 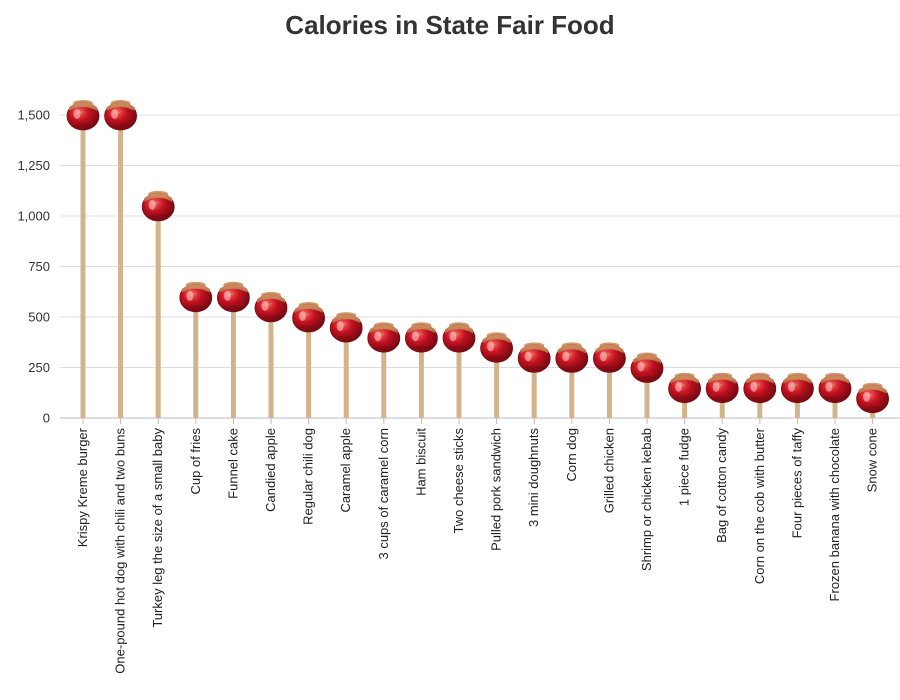 What do you see at coordinates (450, 25) in the screenshot?
I see `chart-title: Calories in State Fair Food` at bounding box center [450, 25].